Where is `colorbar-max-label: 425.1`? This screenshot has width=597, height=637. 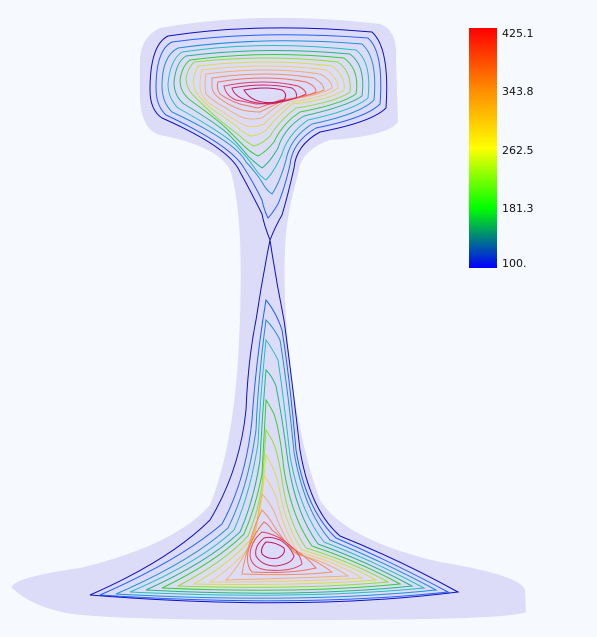
colorbar-max-label: 425.1 is located at coordinates (518, 33).